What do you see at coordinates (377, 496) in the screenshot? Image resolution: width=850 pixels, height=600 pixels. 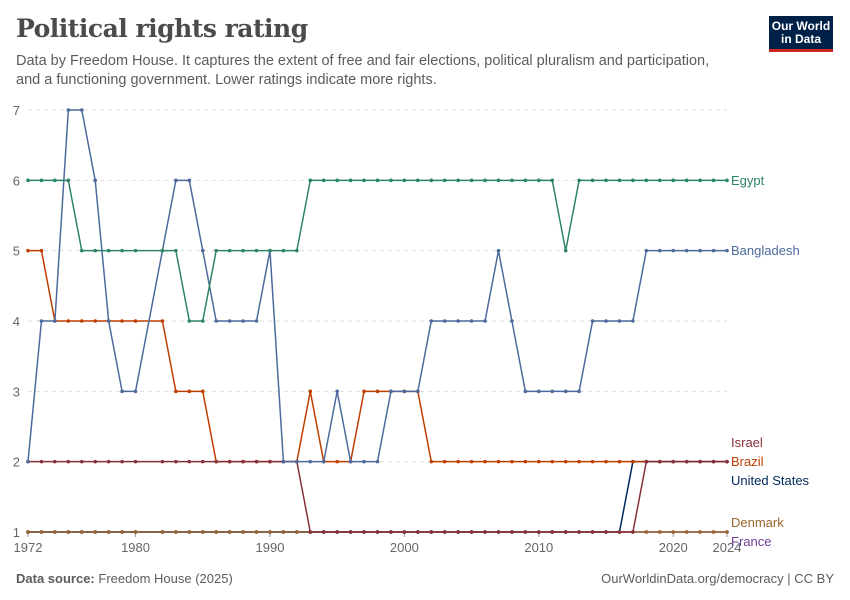 I see `series-line-united-states` at bounding box center [377, 496].